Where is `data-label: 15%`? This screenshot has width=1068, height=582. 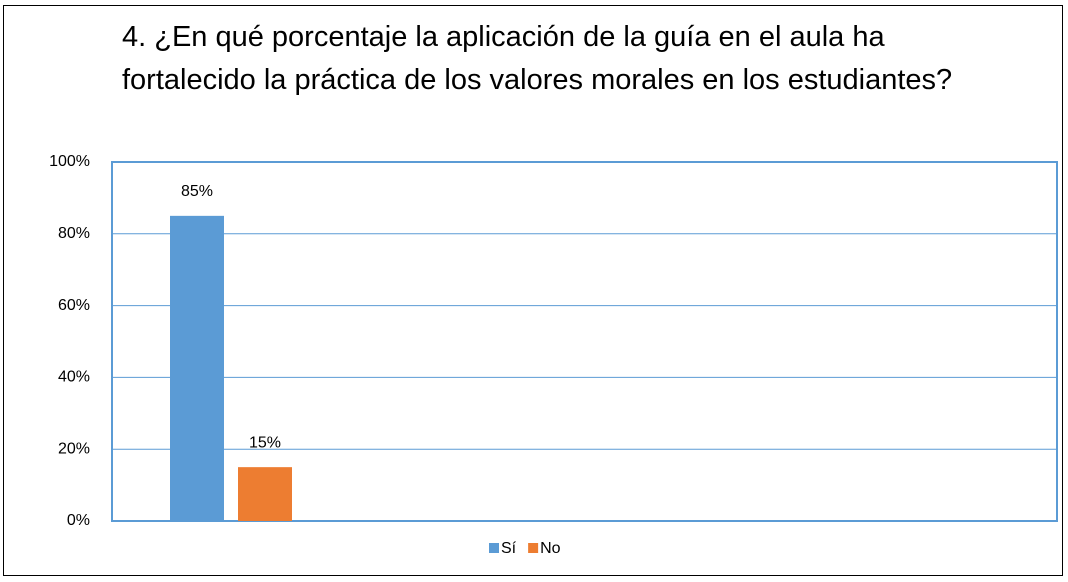 data-label: 15% is located at coordinates (265, 442).